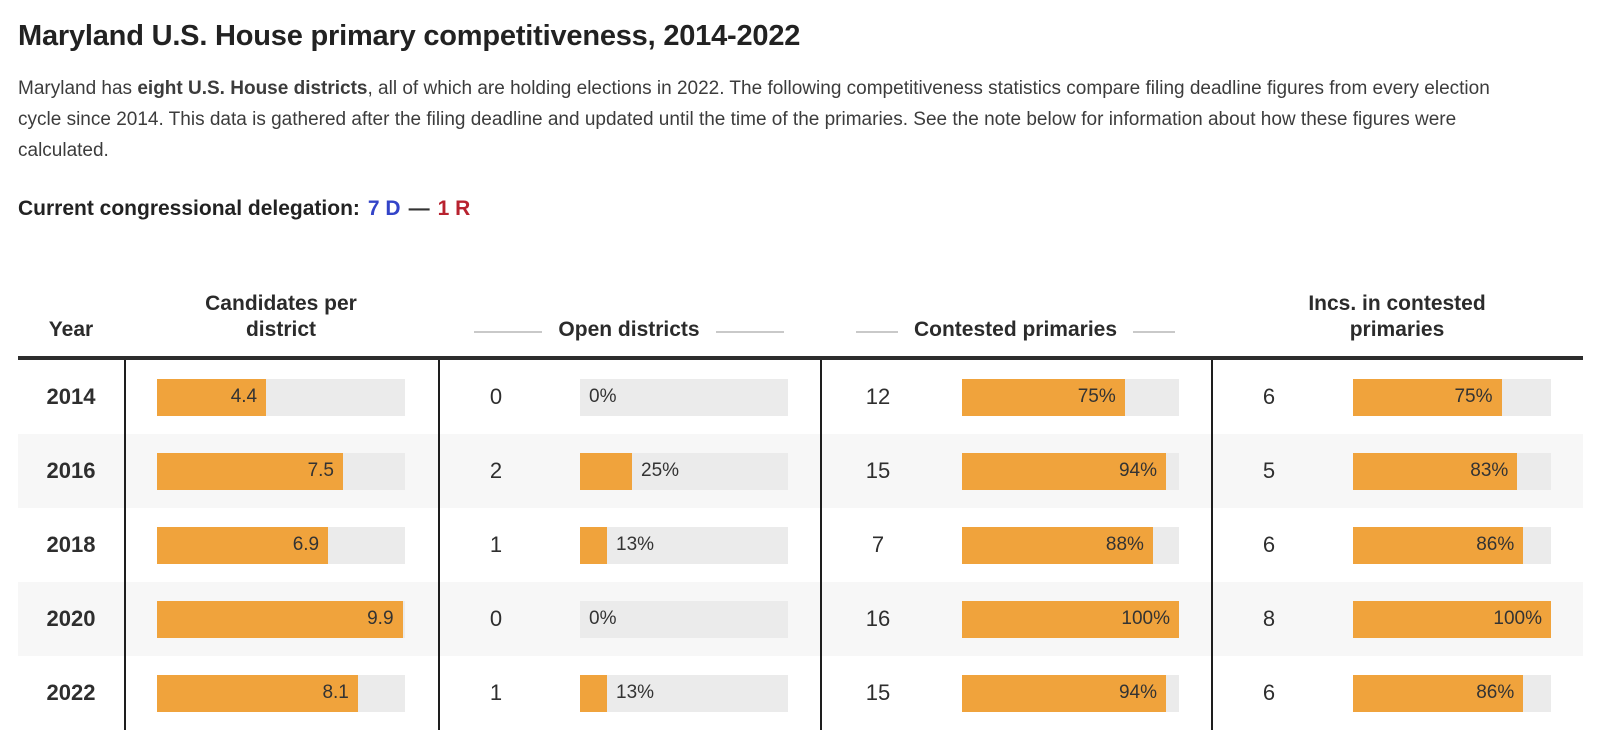  What do you see at coordinates (629, 693) in the screenshot?
I see `open-cell-2022: 1 13%` at bounding box center [629, 693].